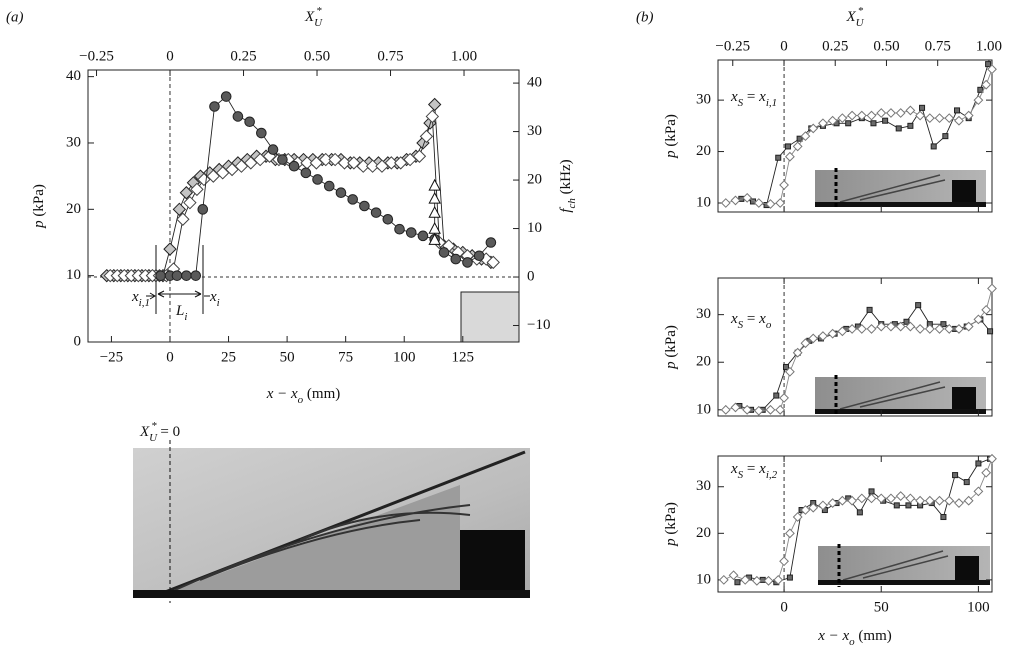 This screenshot has width=1012, height=653. Describe the element at coordinates (317, 56) in the screenshot. I see `x2-tick-label: 0.50` at that location.